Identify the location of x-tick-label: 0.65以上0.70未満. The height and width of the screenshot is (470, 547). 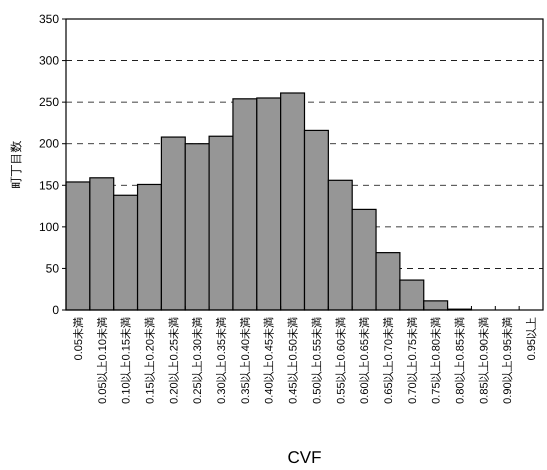
(388, 360).